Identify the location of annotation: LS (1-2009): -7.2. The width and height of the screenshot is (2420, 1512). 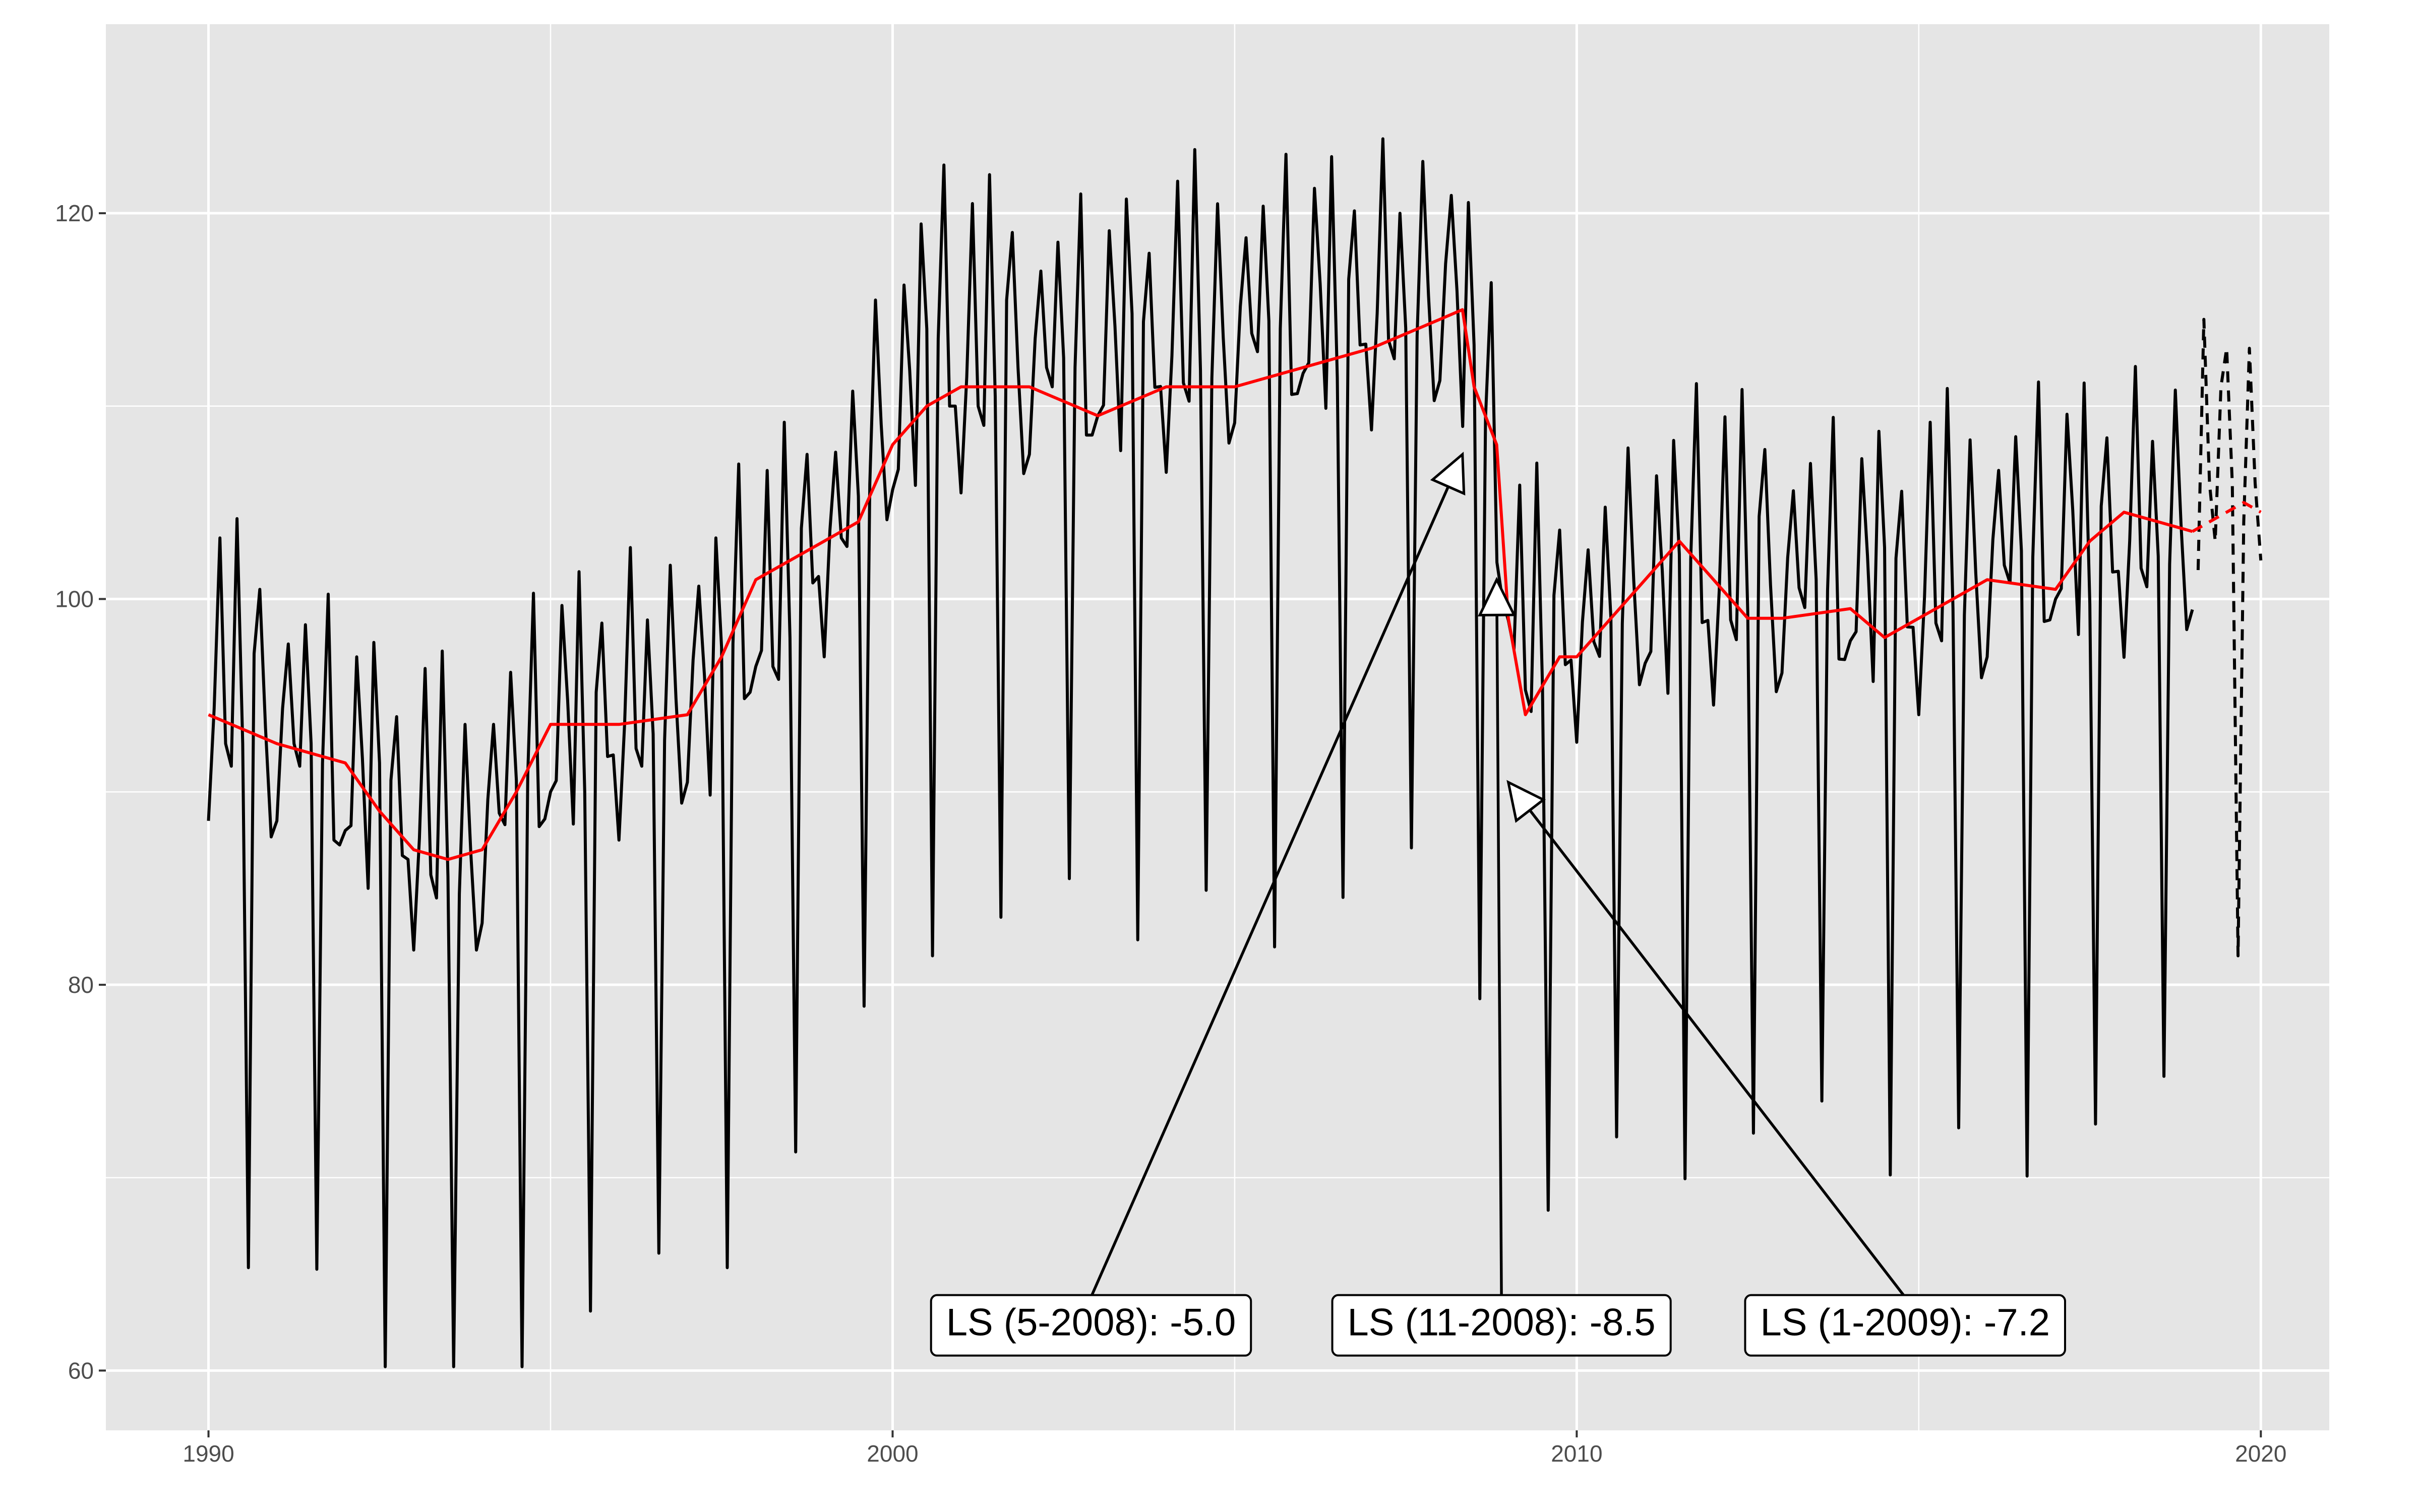
(1786, 1068).